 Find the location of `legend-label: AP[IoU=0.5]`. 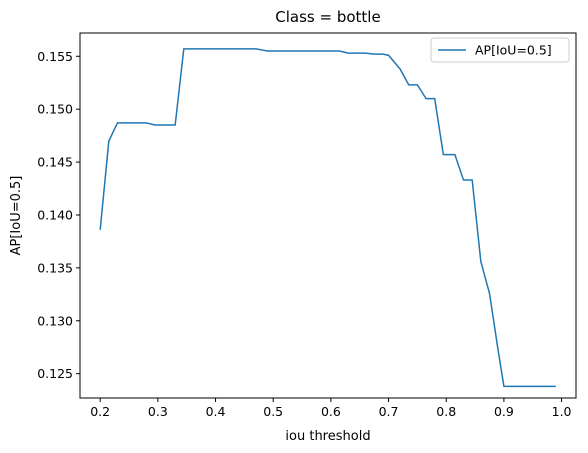

legend-label: AP[IoU=0.5] is located at coordinates (513, 50).